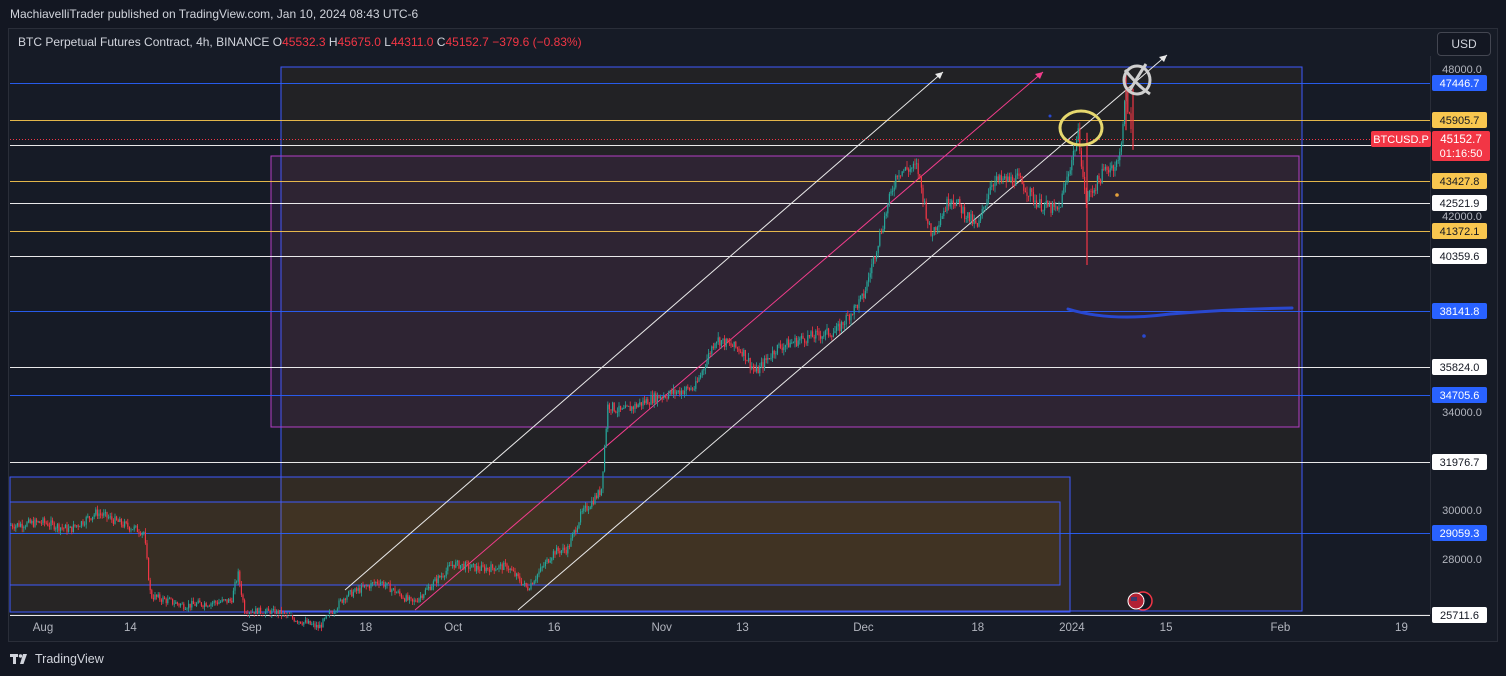  What do you see at coordinates (1461, 146) in the screenshot?
I see `last-price-label-bg` at bounding box center [1461, 146].